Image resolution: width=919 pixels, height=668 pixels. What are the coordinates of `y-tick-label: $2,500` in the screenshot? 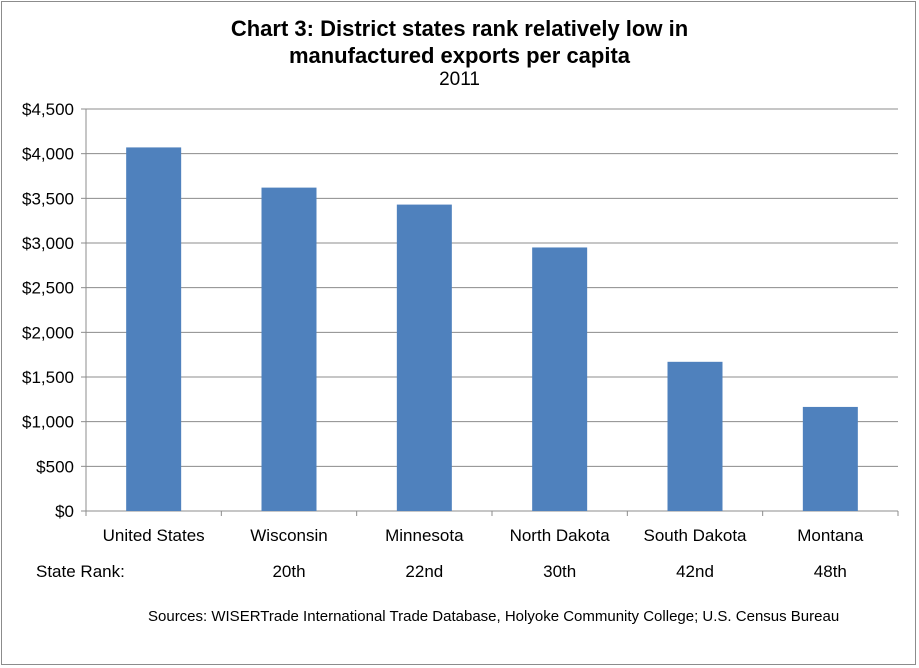 It's located at (48, 288).